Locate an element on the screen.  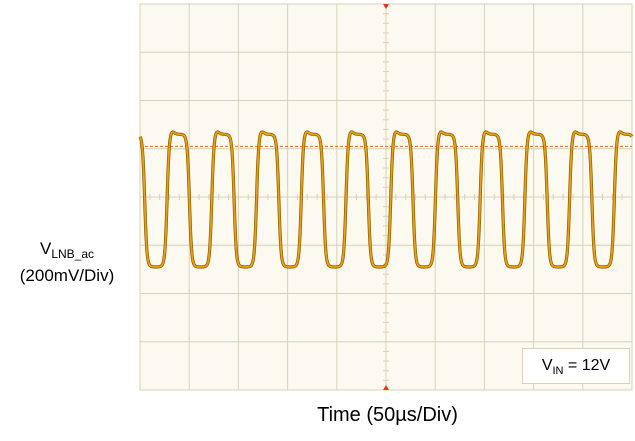
trigger-markers is located at coordinates (386, 197).